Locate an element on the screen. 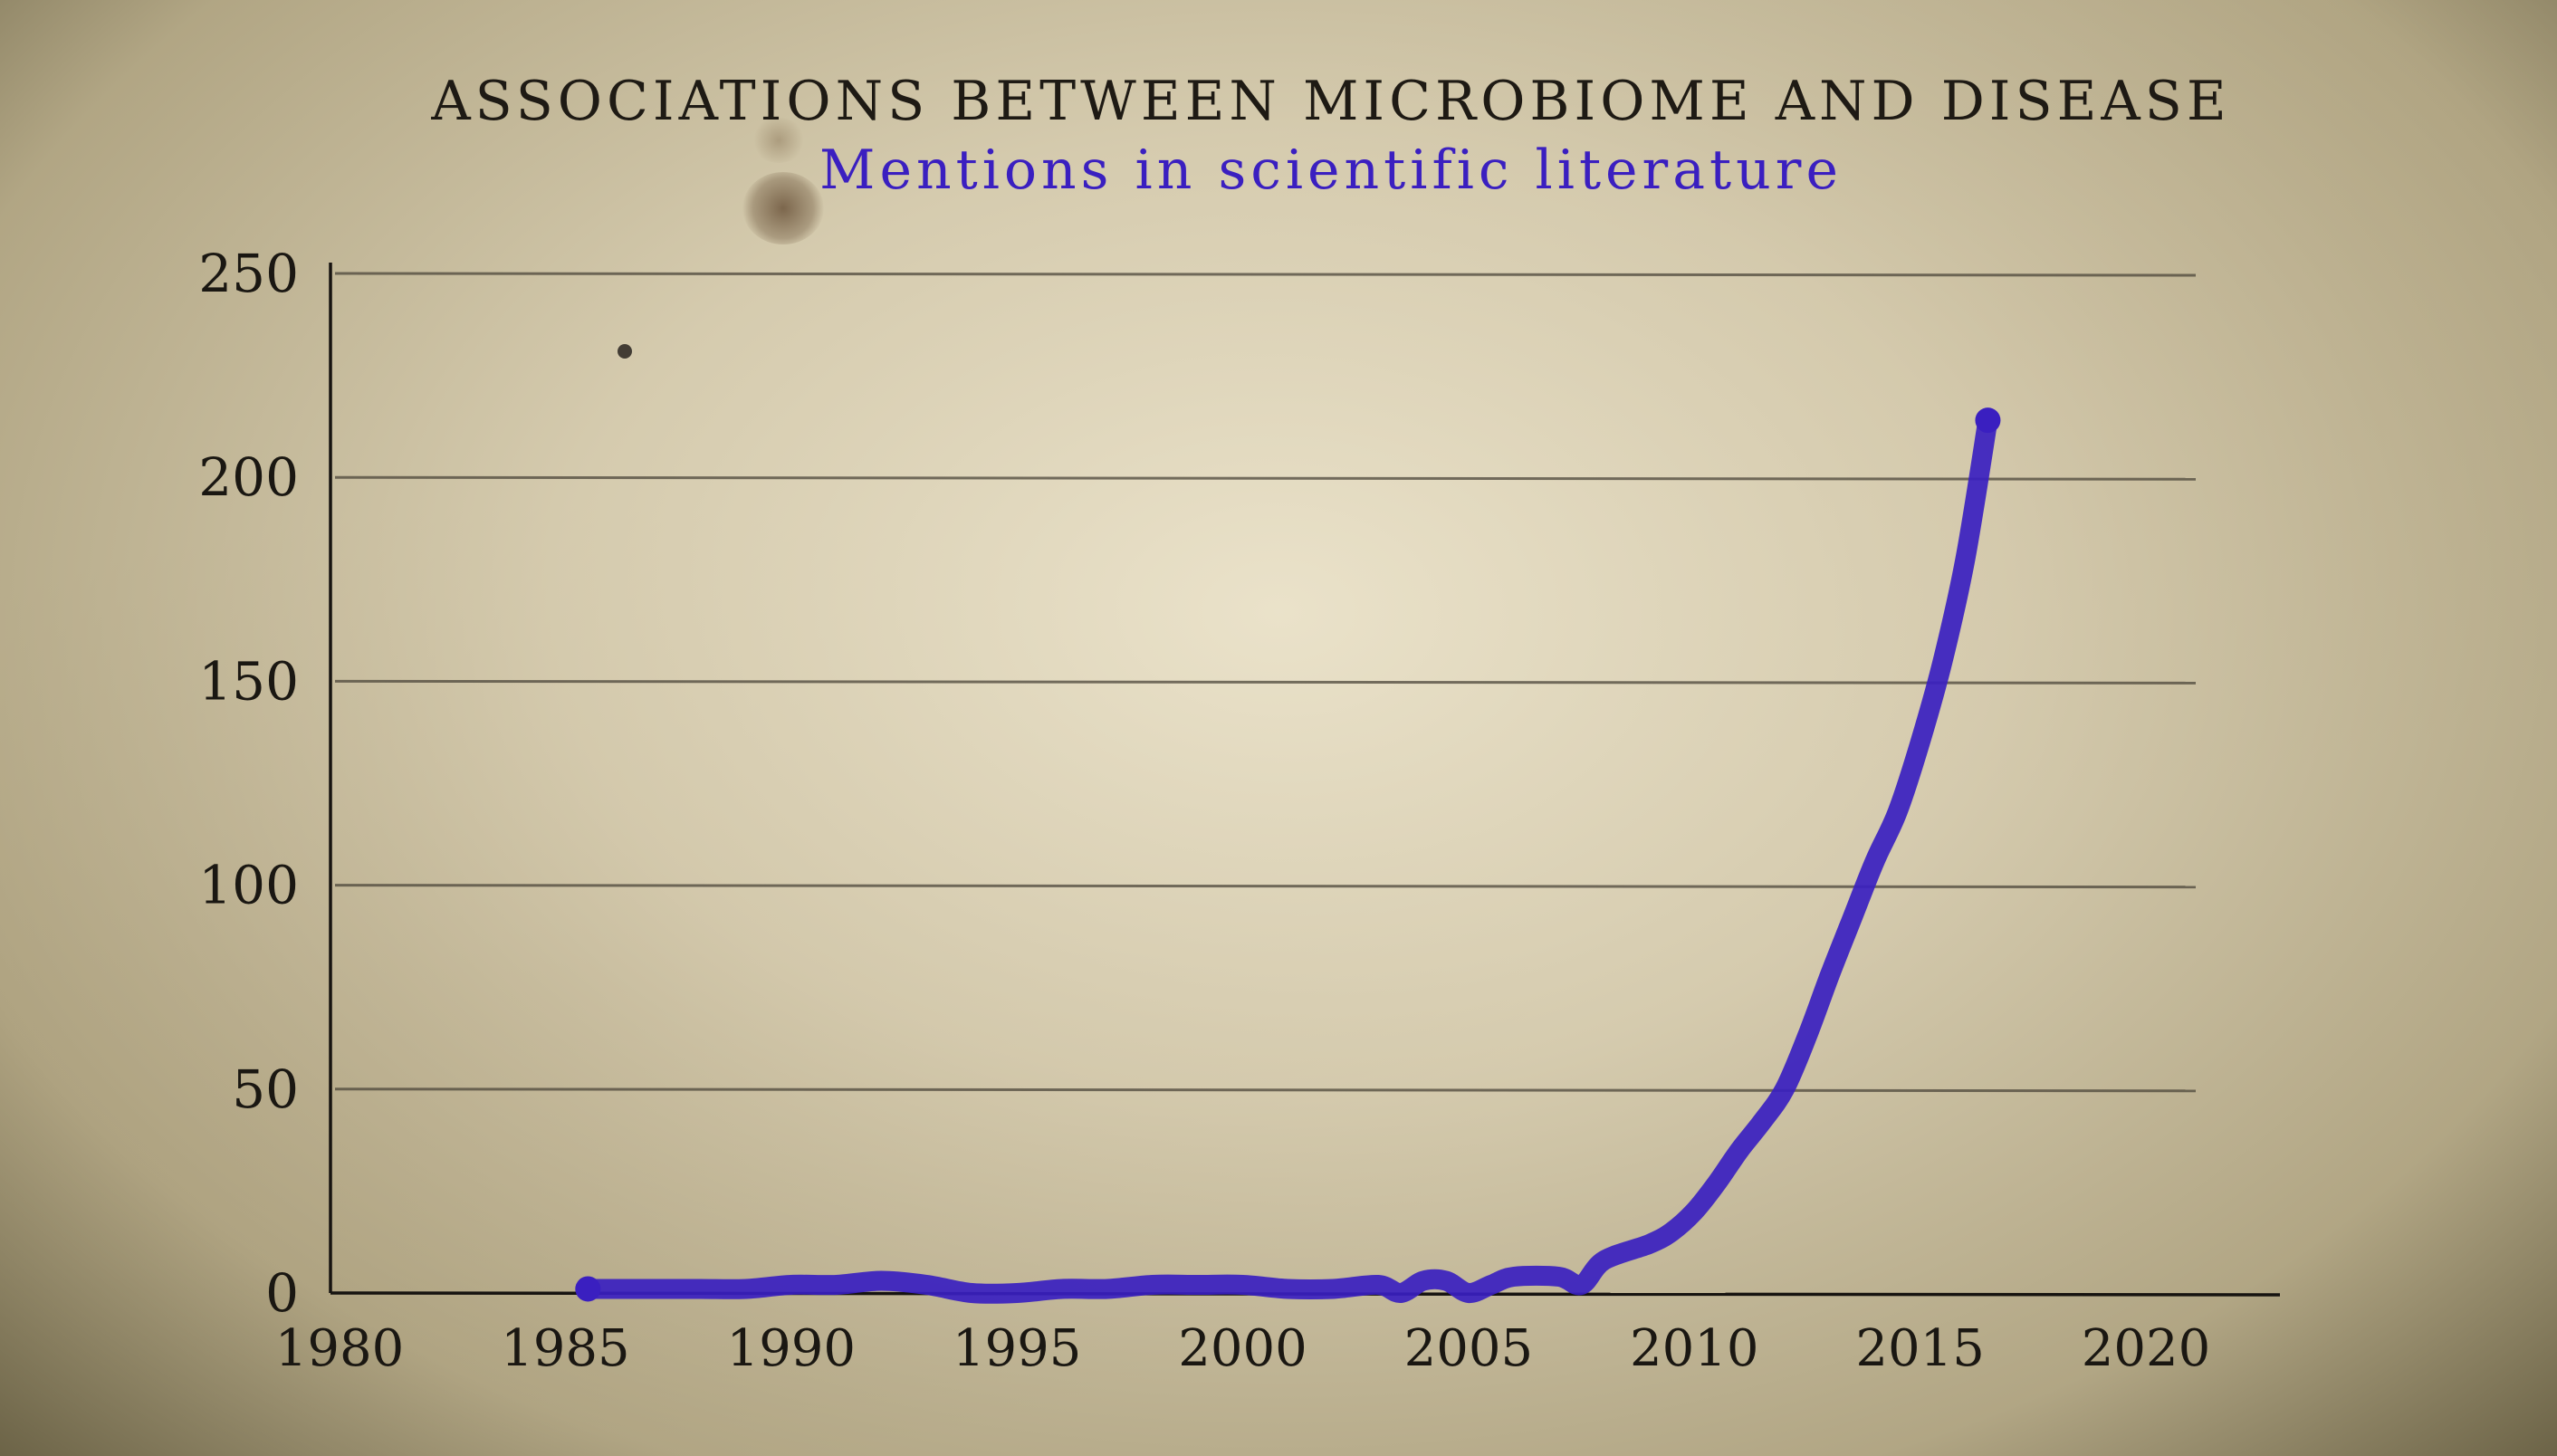 Image resolution: width=2557 pixels, height=1456 pixels. y-tick-label-150: 150 is located at coordinates (249, 681).